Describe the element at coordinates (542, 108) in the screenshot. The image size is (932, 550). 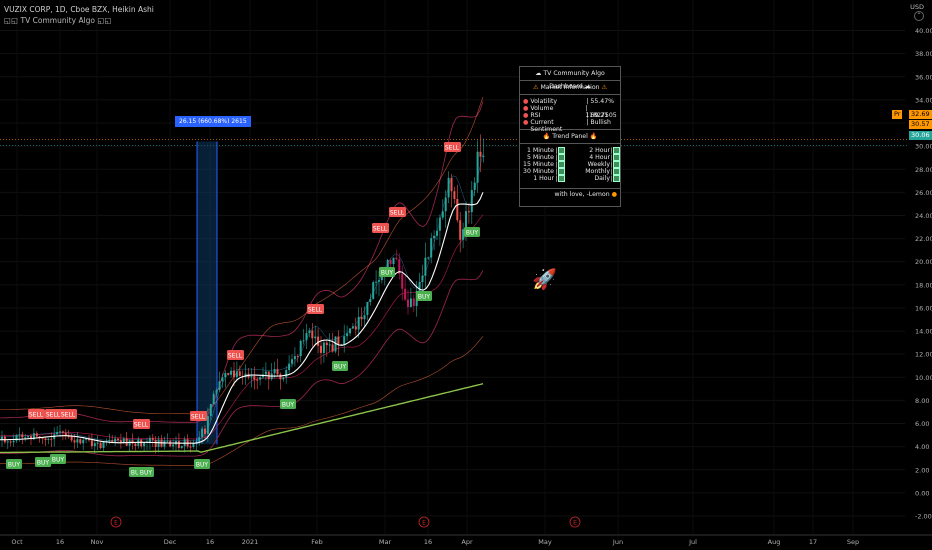
I see `market-key: Volume` at that location.